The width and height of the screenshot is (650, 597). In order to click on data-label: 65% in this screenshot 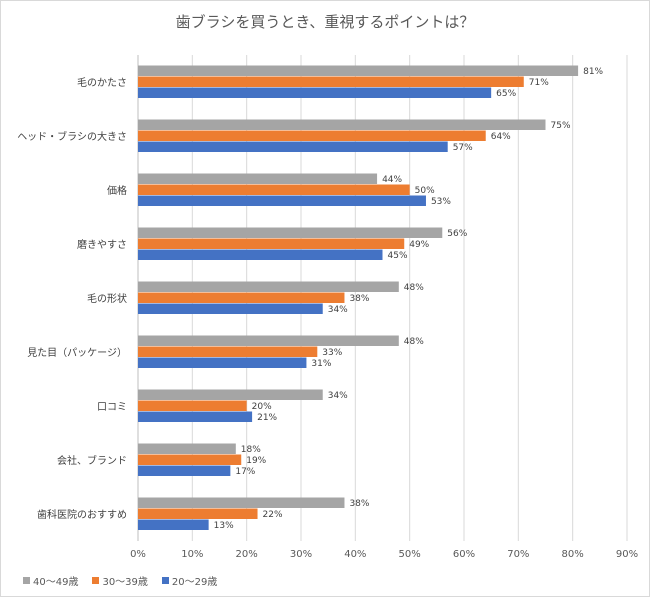, I will do `click(506, 94)`.